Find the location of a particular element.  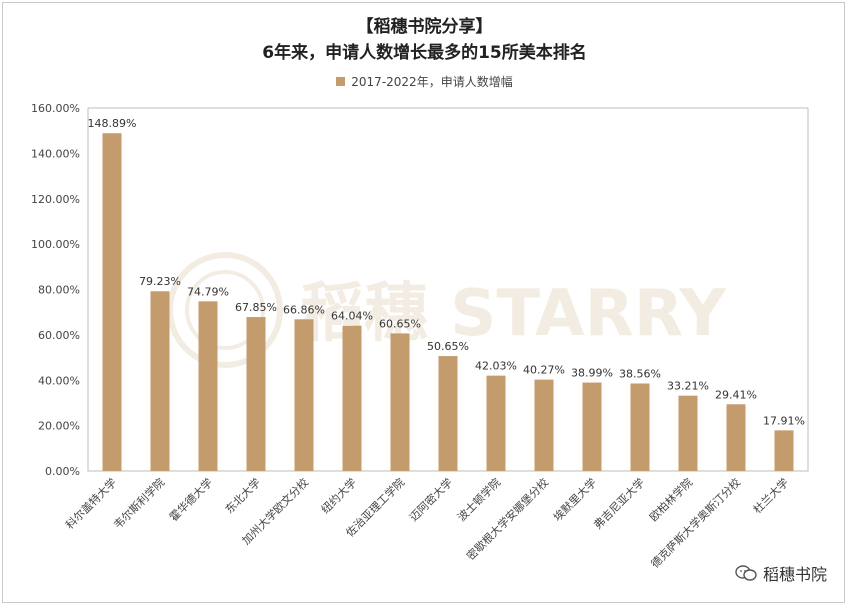

data-label: 17.91% is located at coordinates (784, 420).